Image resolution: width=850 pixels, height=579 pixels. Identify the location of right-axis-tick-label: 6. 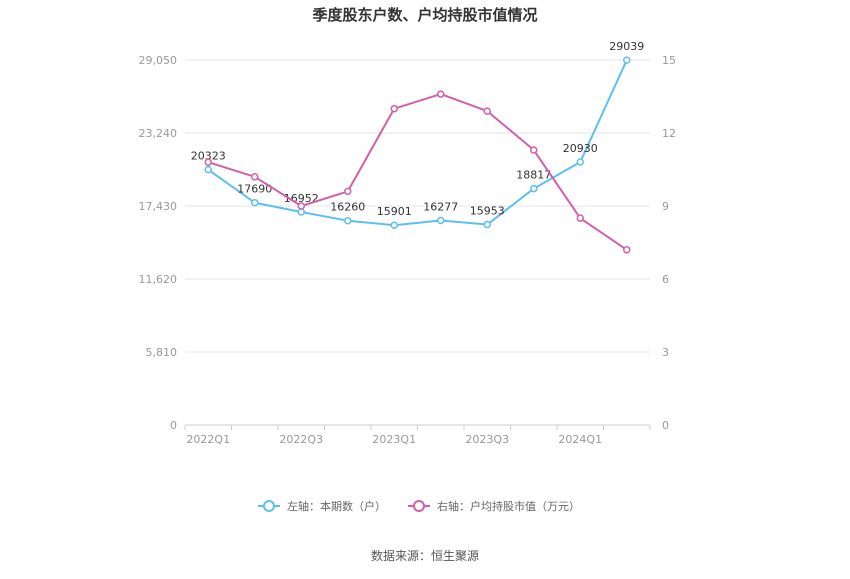
(665, 279).